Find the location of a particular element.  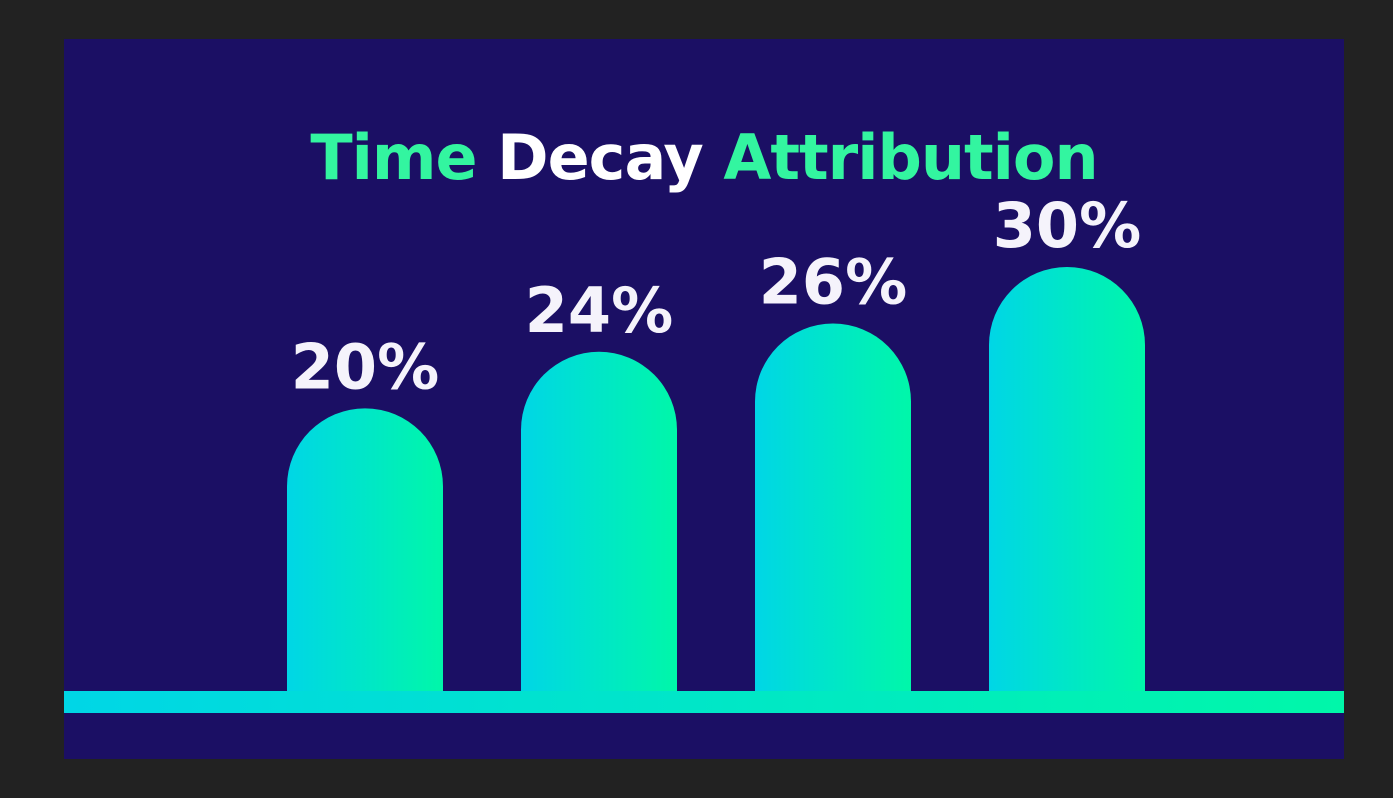

title-word-decay: Decay is located at coordinates (600, 157).